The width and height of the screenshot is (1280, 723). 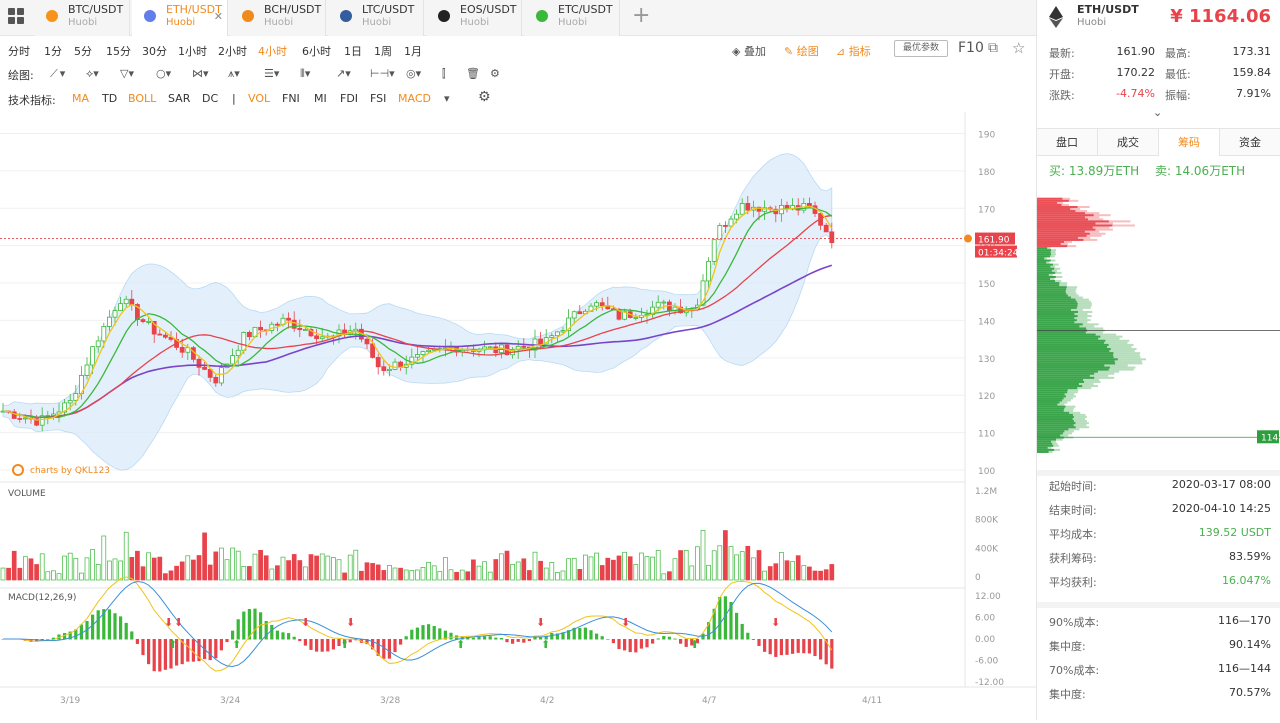 What do you see at coordinates (232, 51) in the screenshot?
I see `timeframe-6: 2小时` at bounding box center [232, 51].